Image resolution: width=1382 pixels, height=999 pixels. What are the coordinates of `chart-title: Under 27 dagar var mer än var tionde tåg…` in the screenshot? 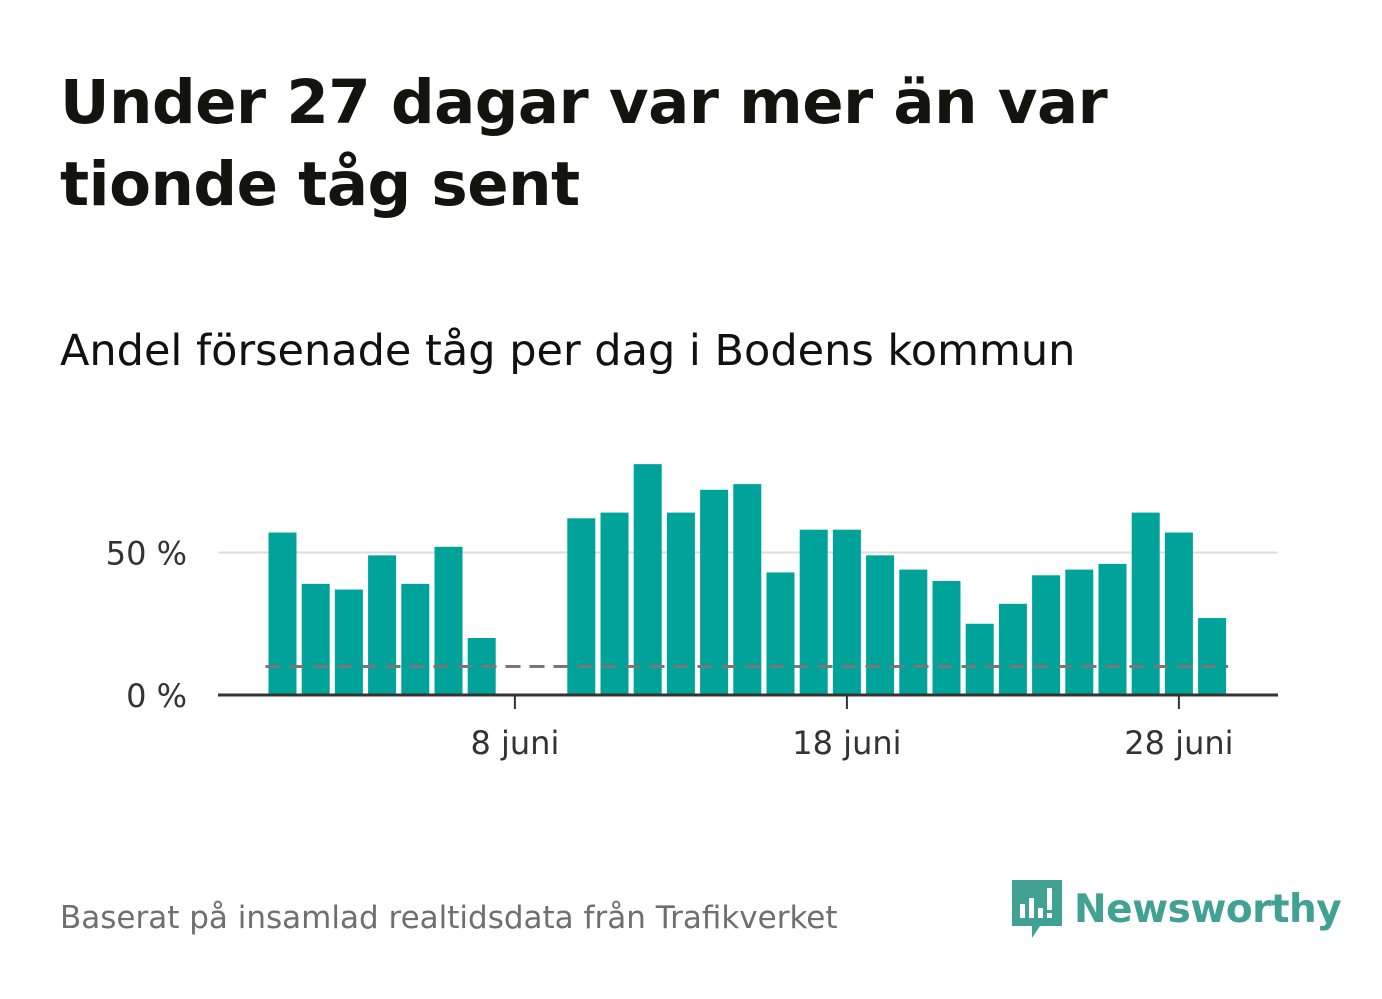 It's located at (584, 143).